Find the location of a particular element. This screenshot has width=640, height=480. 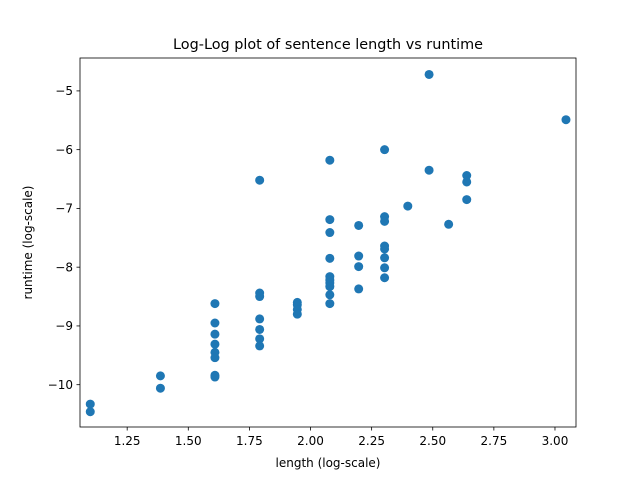

x-tick-label: 2.00 is located at coordinates (310, 441).